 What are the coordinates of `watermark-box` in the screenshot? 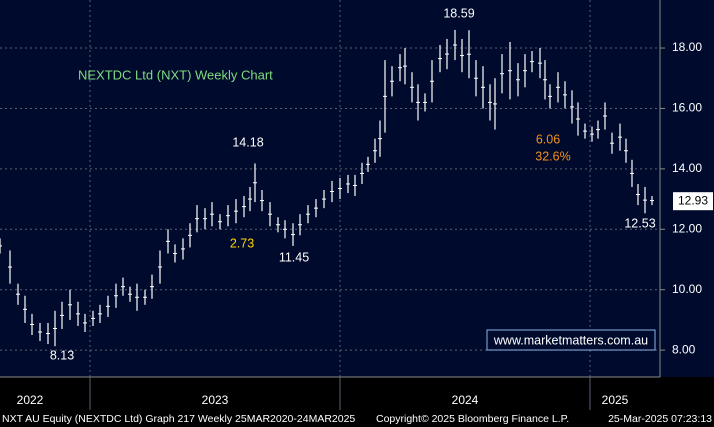 It's located at (571, 340).